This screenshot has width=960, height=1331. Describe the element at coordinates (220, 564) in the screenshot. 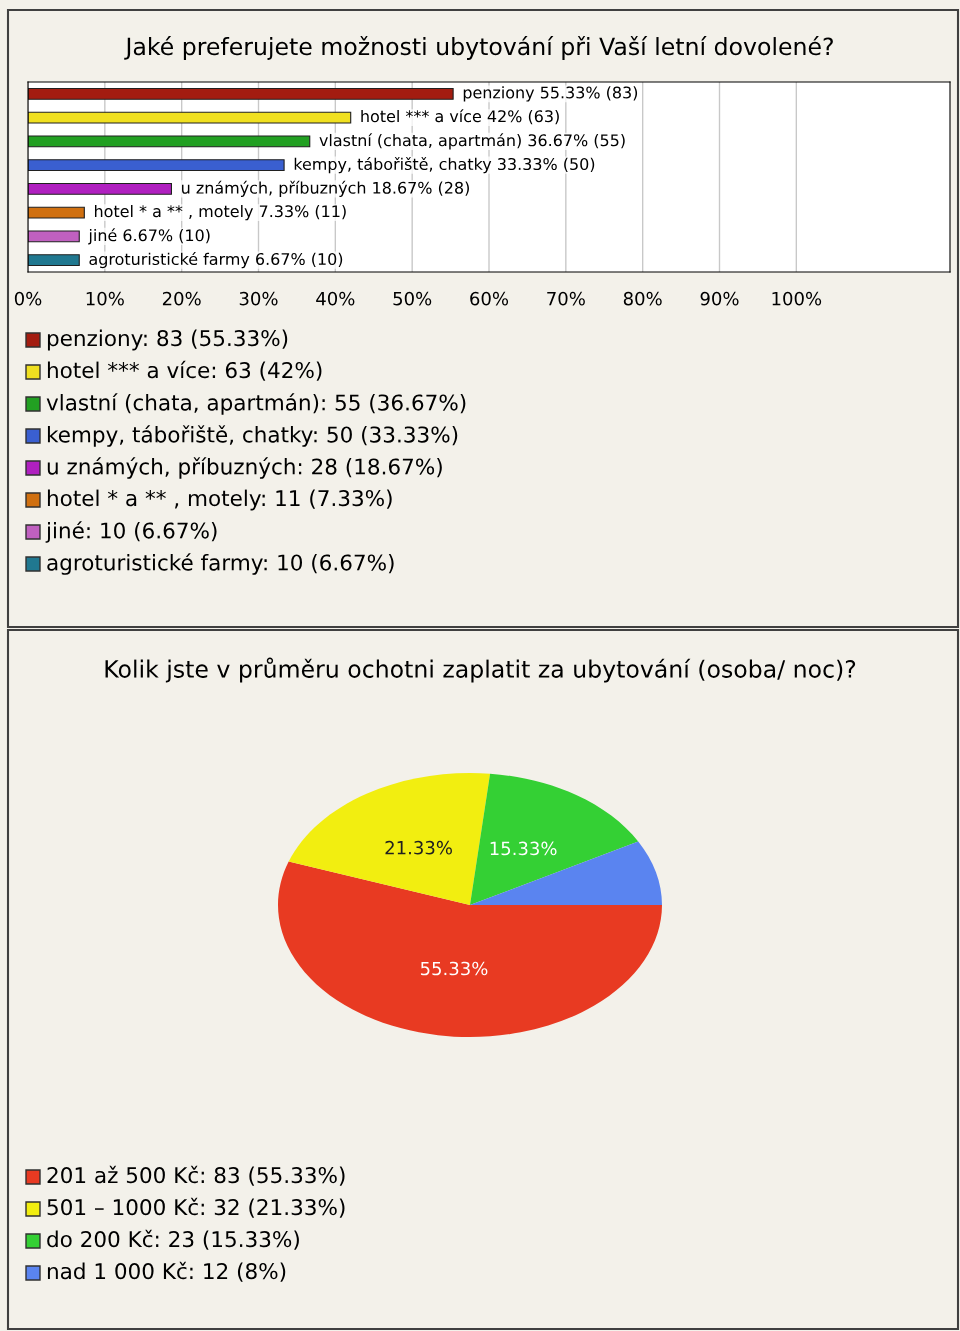

I see `text: agroturistické farmy: 10 (6.67%)` at that location.